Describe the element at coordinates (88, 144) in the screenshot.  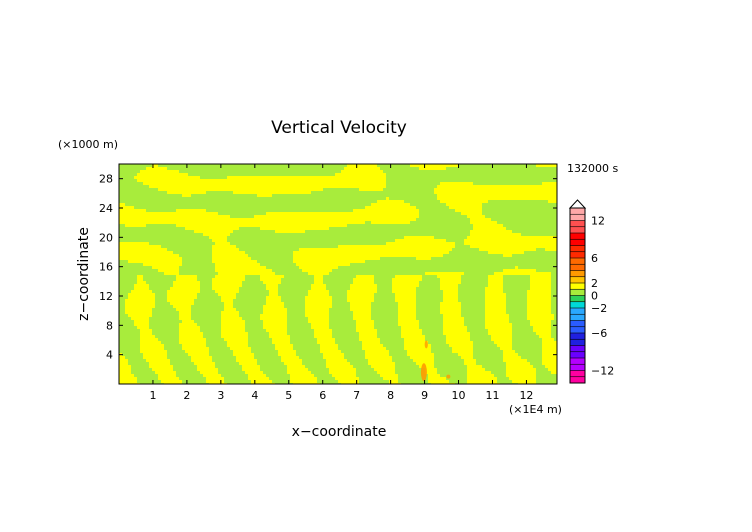
I see `y-unit-label: (×1000 m)` at that location.